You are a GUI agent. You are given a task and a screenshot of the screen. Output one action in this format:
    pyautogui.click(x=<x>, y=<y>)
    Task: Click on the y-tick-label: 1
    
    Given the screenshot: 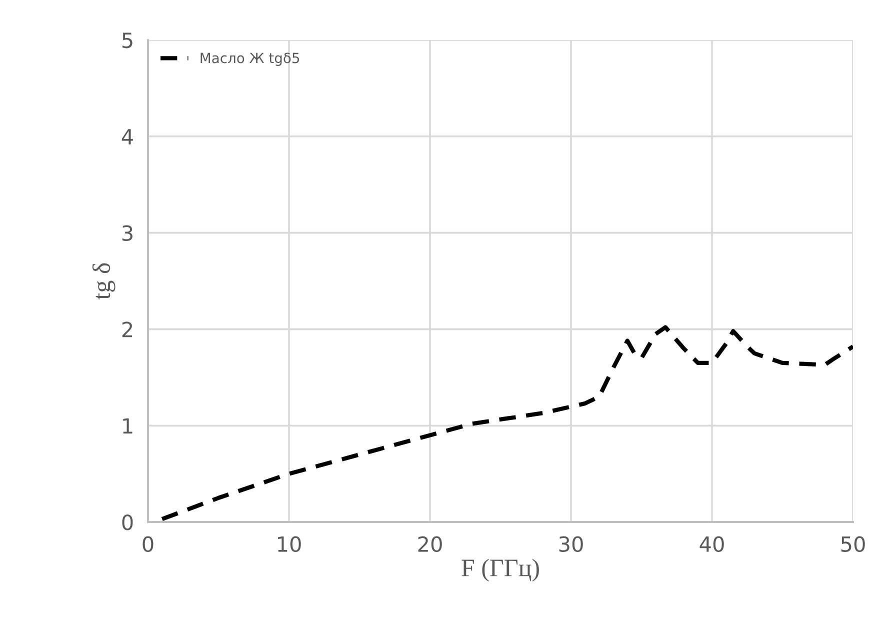 What is the action you would take?
    pyautogui.click(x=127, y=426)
    